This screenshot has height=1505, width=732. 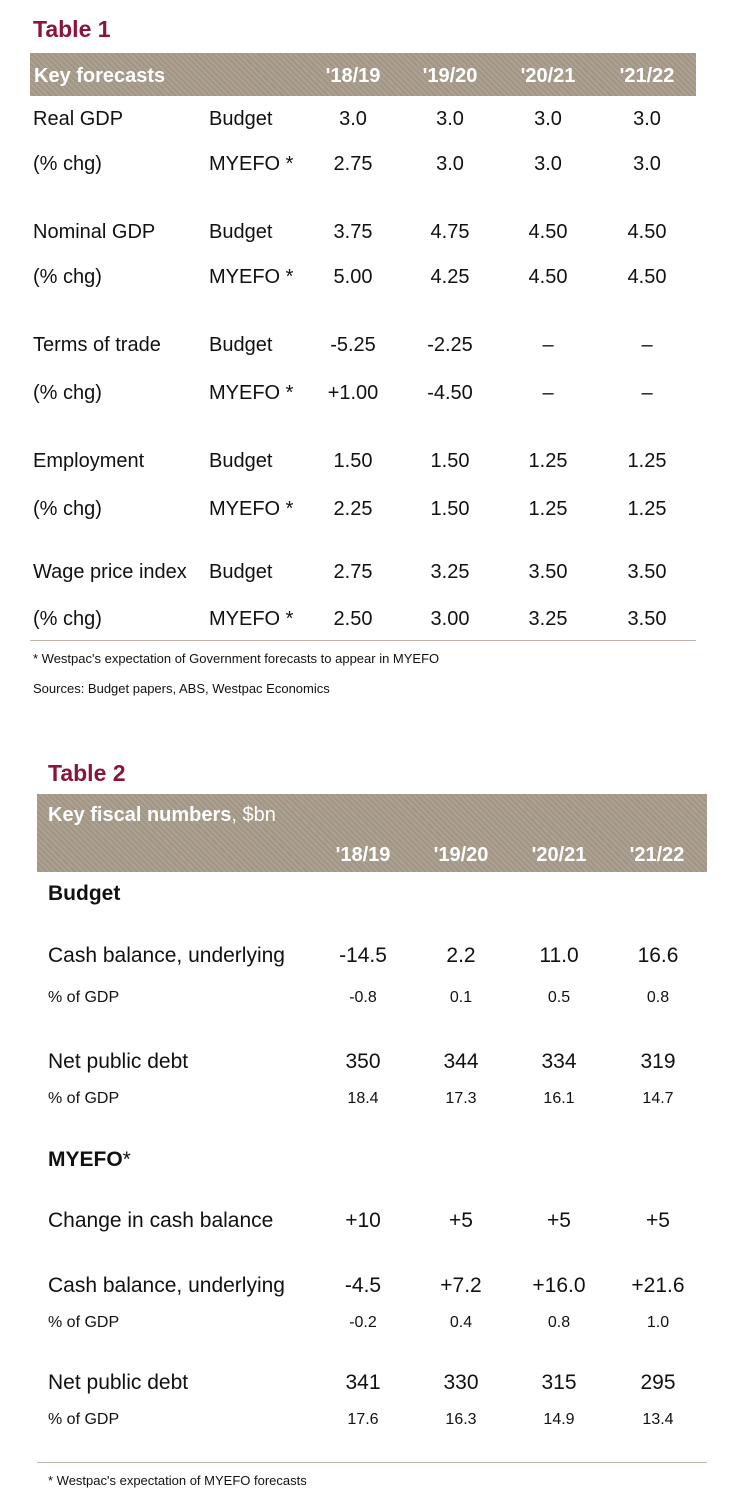 What do you see at coordinates (72, 29) in the screenshot?
I see `table1-title: Table 1` at bounding box center [72, 29].